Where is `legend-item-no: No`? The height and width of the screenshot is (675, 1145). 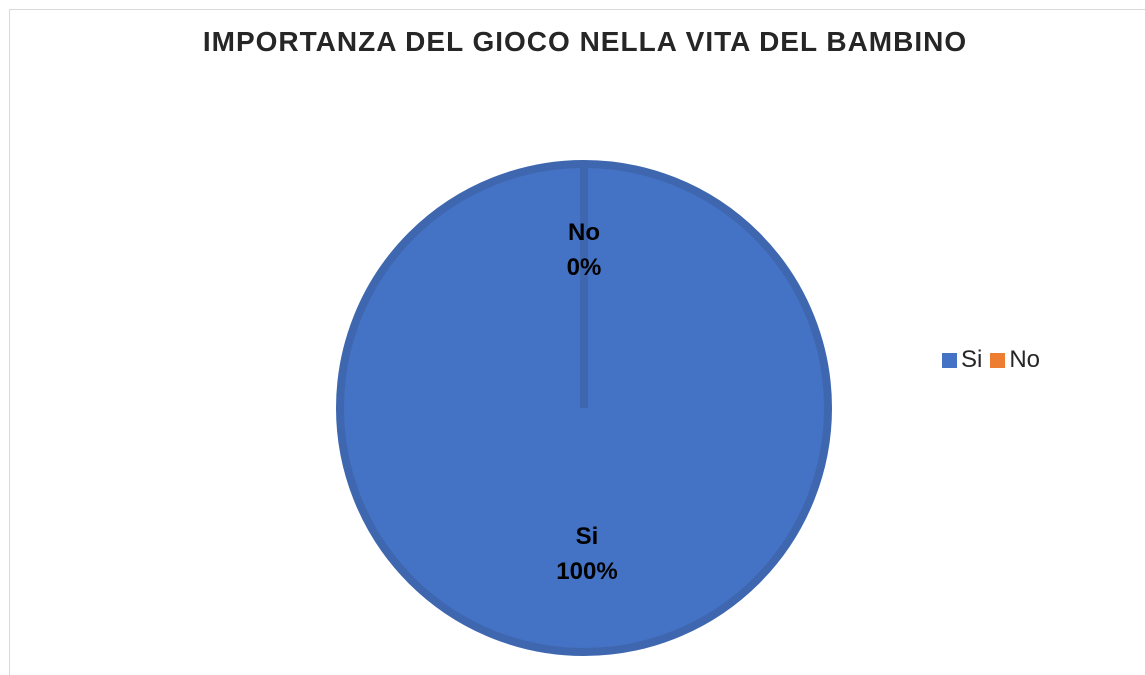
legend-item-no: No is located at coordinates (1015, 360).